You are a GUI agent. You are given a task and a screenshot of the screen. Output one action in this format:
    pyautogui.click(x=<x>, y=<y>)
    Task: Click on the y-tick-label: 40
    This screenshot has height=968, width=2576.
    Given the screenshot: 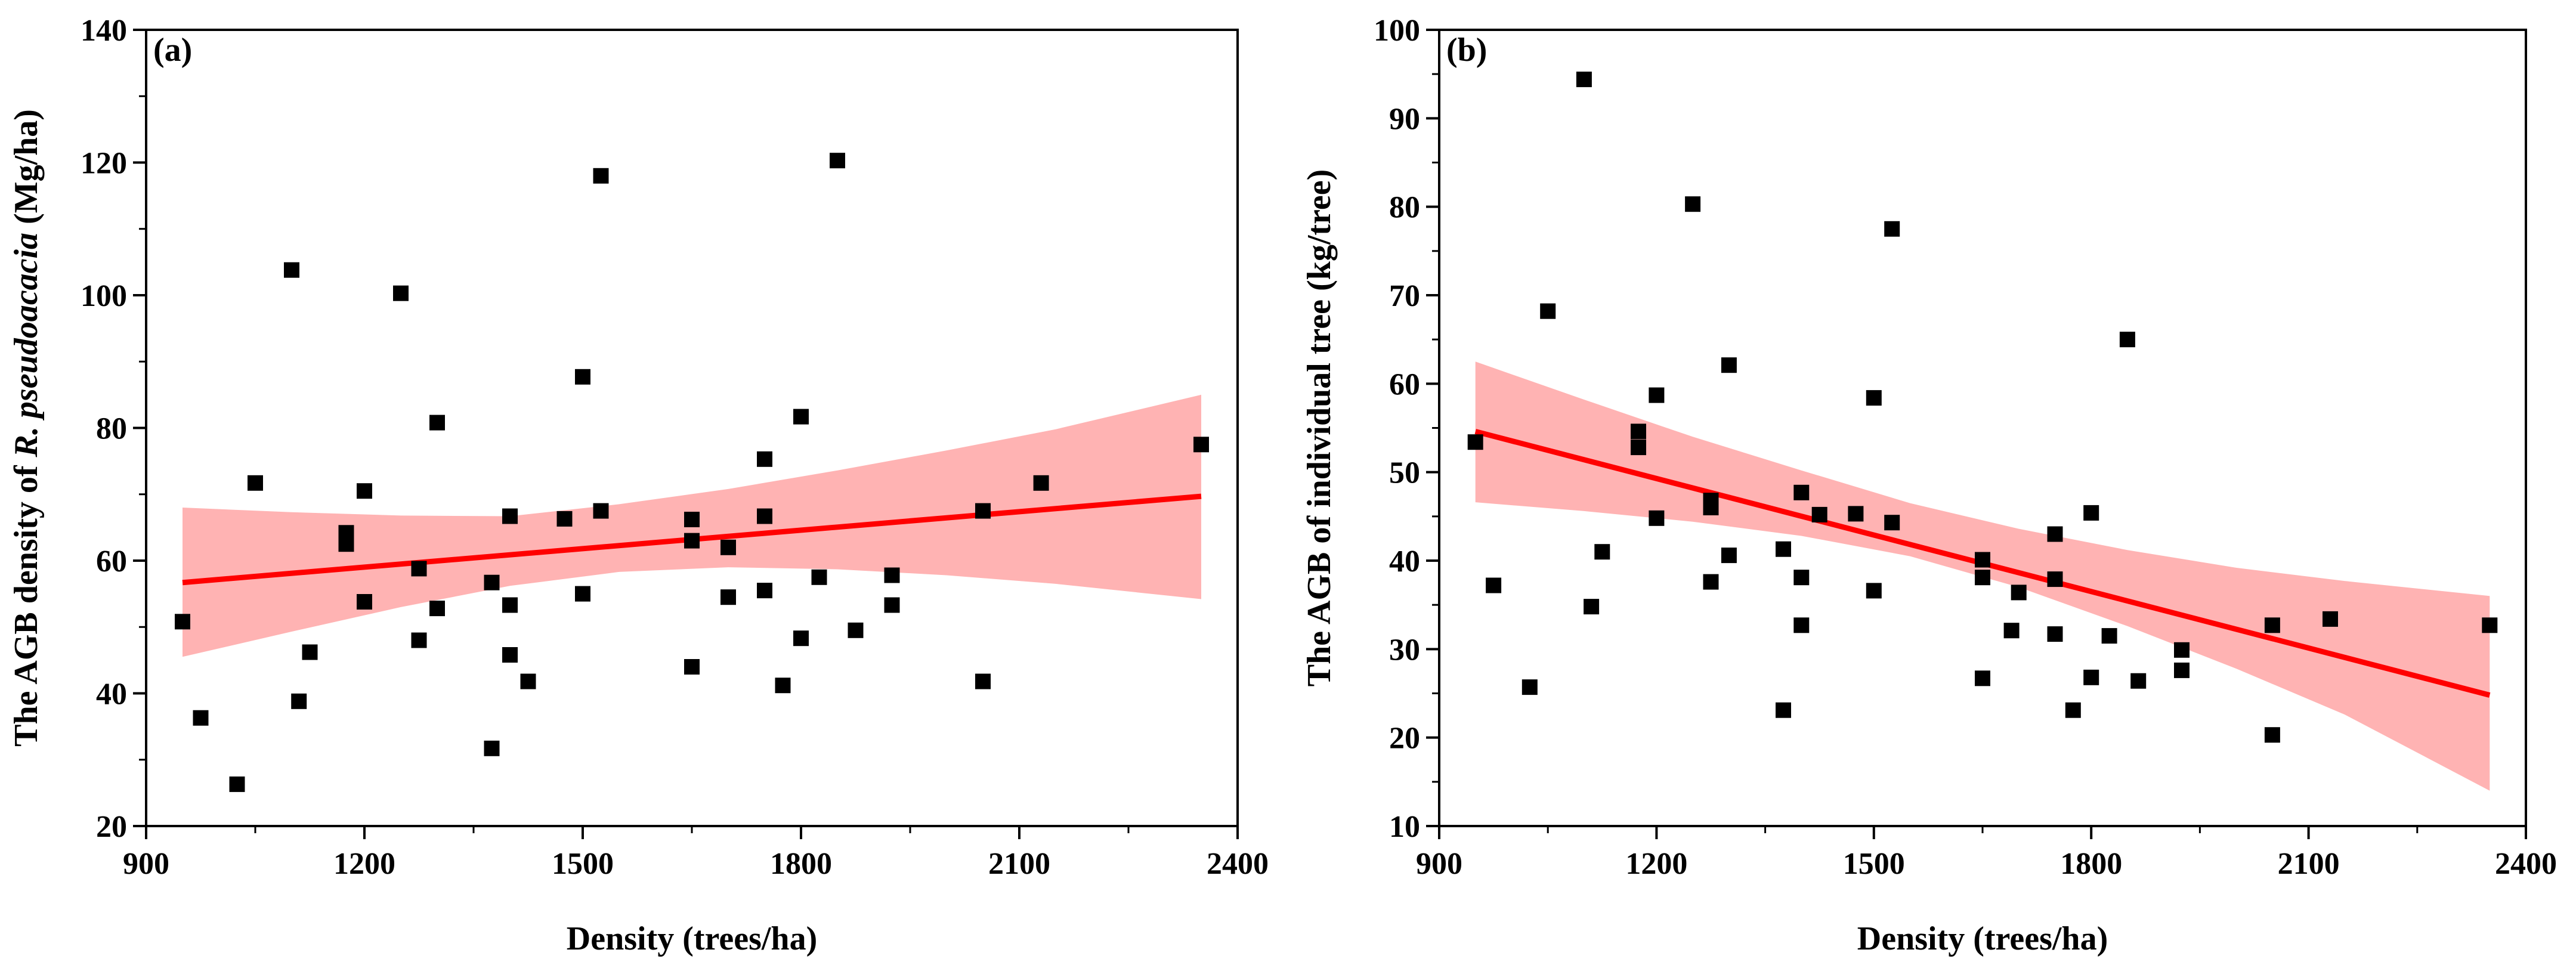 What is the action you would take?
    pyautogui.click(x=111, y=695)
    